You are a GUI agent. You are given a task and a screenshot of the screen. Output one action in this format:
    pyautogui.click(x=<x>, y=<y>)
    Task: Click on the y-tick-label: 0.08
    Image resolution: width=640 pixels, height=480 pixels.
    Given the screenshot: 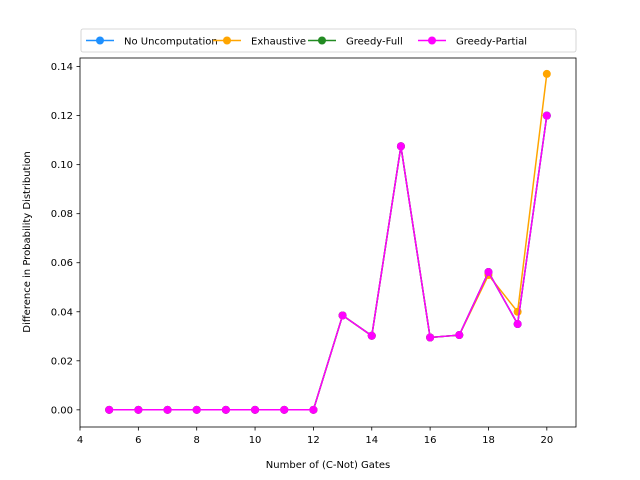 What is the action you would take?
    pyautogui.click(x=62, y=214)
    